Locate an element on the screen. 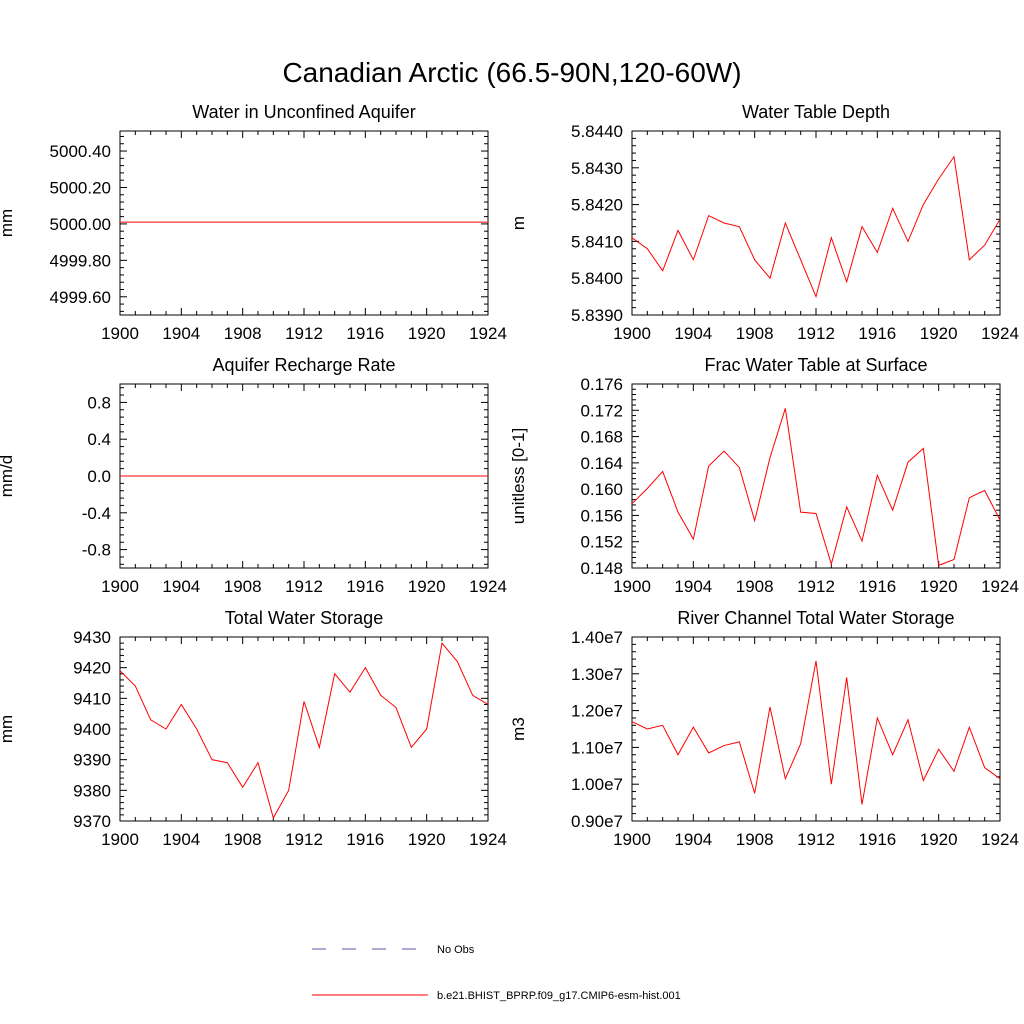 Image resolution: width=1024 pixels, height=1024 pixels. y-tick-label: 0.176 is located at coordinates (601, 384).